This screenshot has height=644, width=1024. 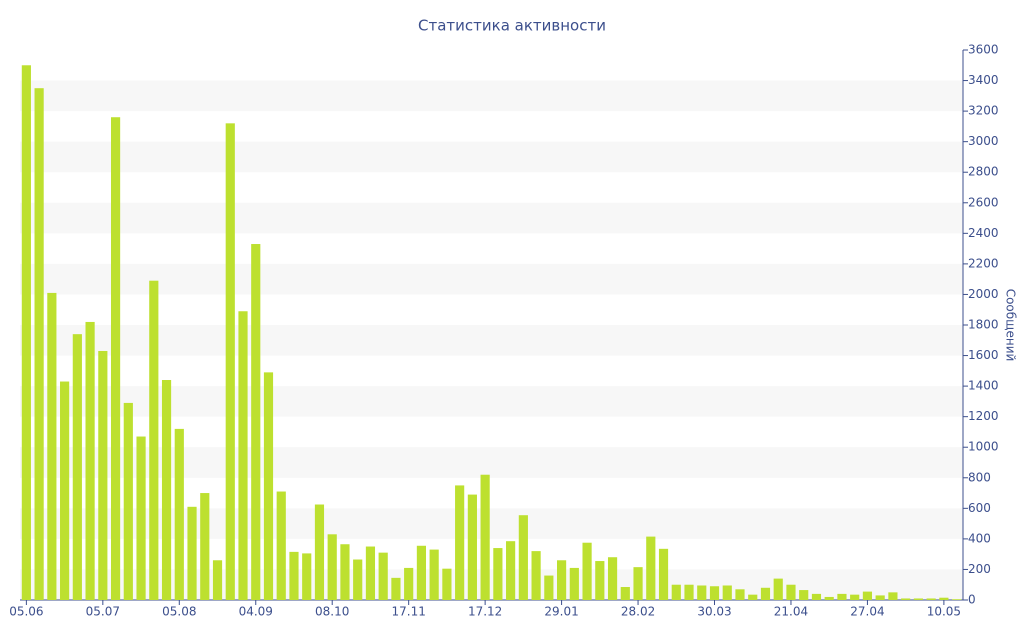 I want to click on y-tick-label: 2800, so click(x=983, y=172).